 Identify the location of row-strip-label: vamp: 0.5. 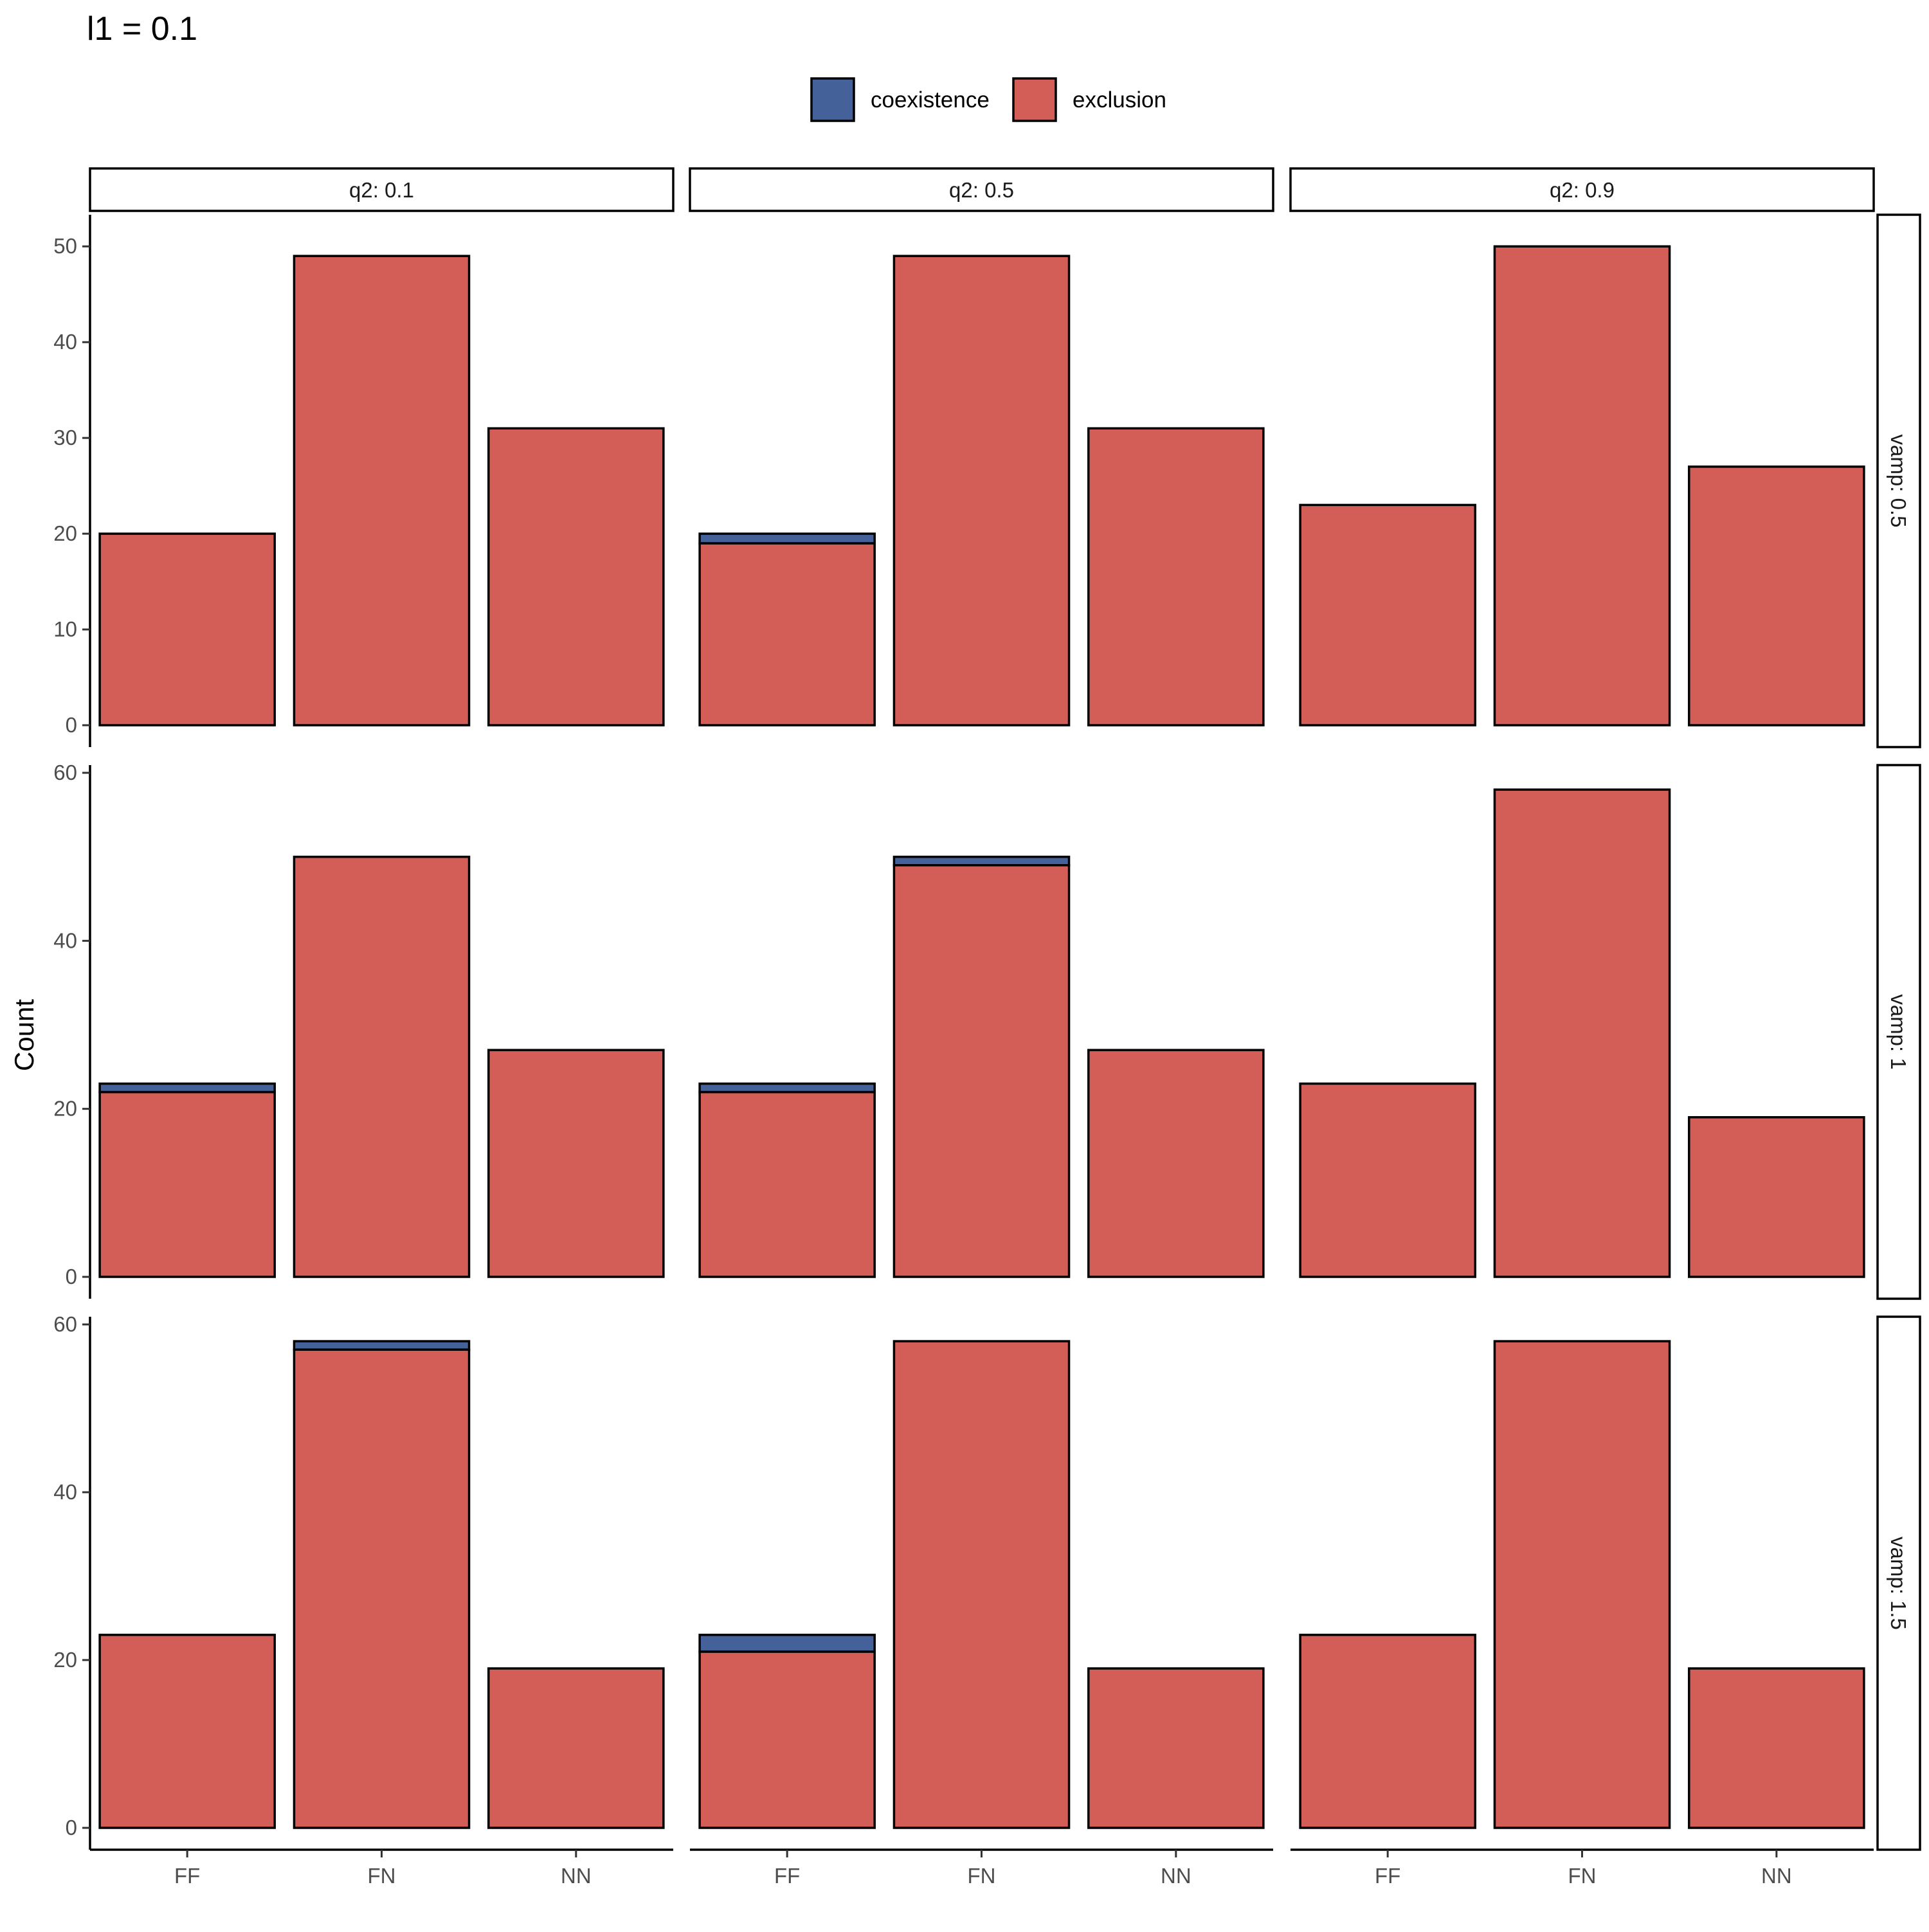
(1898, 481).